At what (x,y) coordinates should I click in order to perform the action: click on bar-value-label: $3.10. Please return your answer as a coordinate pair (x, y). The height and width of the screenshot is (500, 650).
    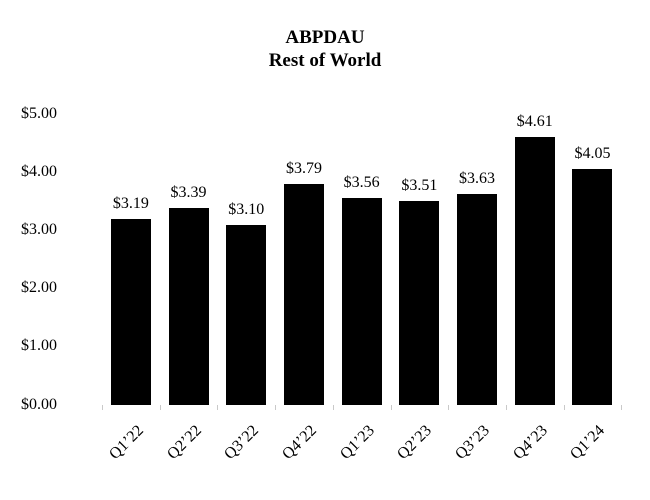
    Looking at the image, I should click on (246, 209).